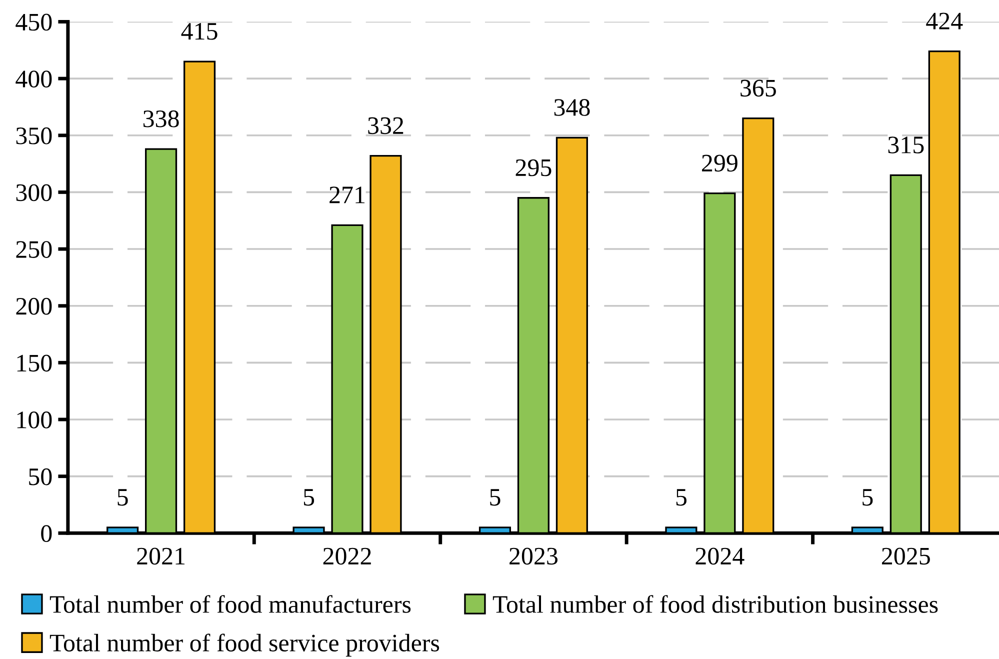  What do you see at coordinates (34, 363) in the screenshot?
I see `y-tick-label: 150` at bounding box center [34, 363].